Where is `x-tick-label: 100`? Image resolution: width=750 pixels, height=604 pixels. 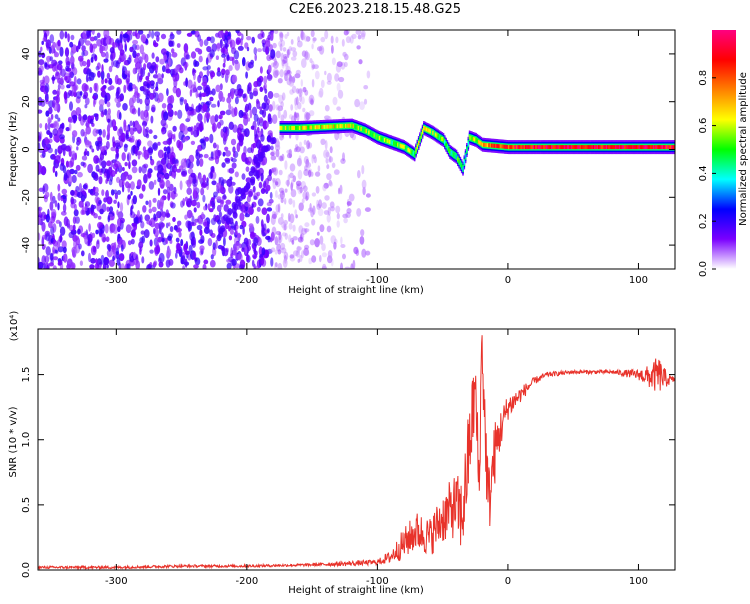 x-tick-label: 100 is located at coordinates (638, 280).